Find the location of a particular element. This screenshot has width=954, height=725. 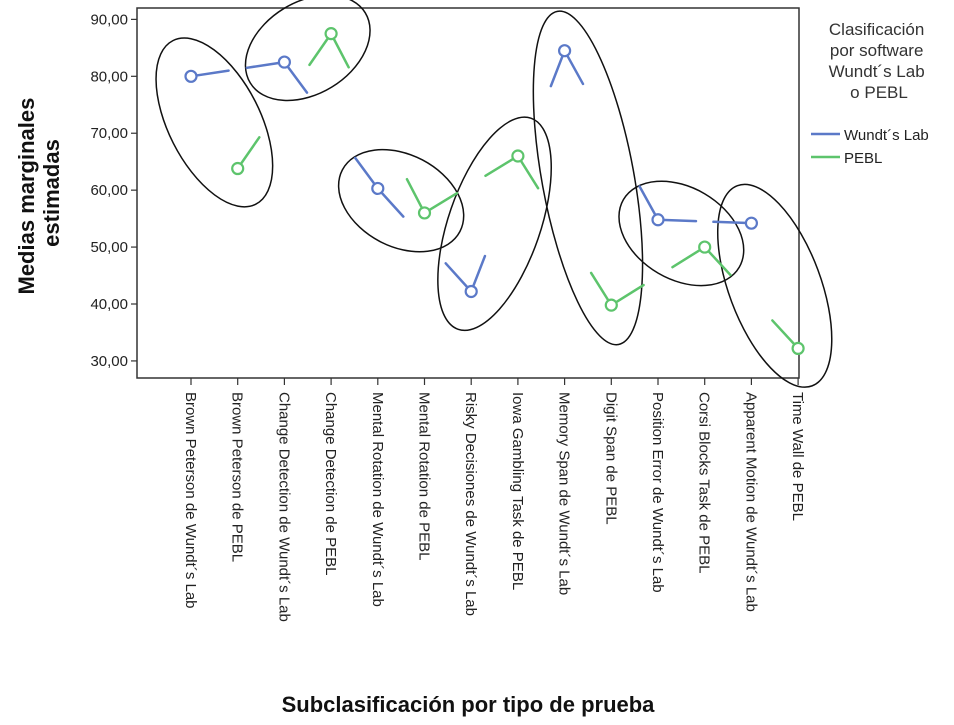

x-axis-title: Subclasificación por tipo de prueba is located at coordinates (469, 704).